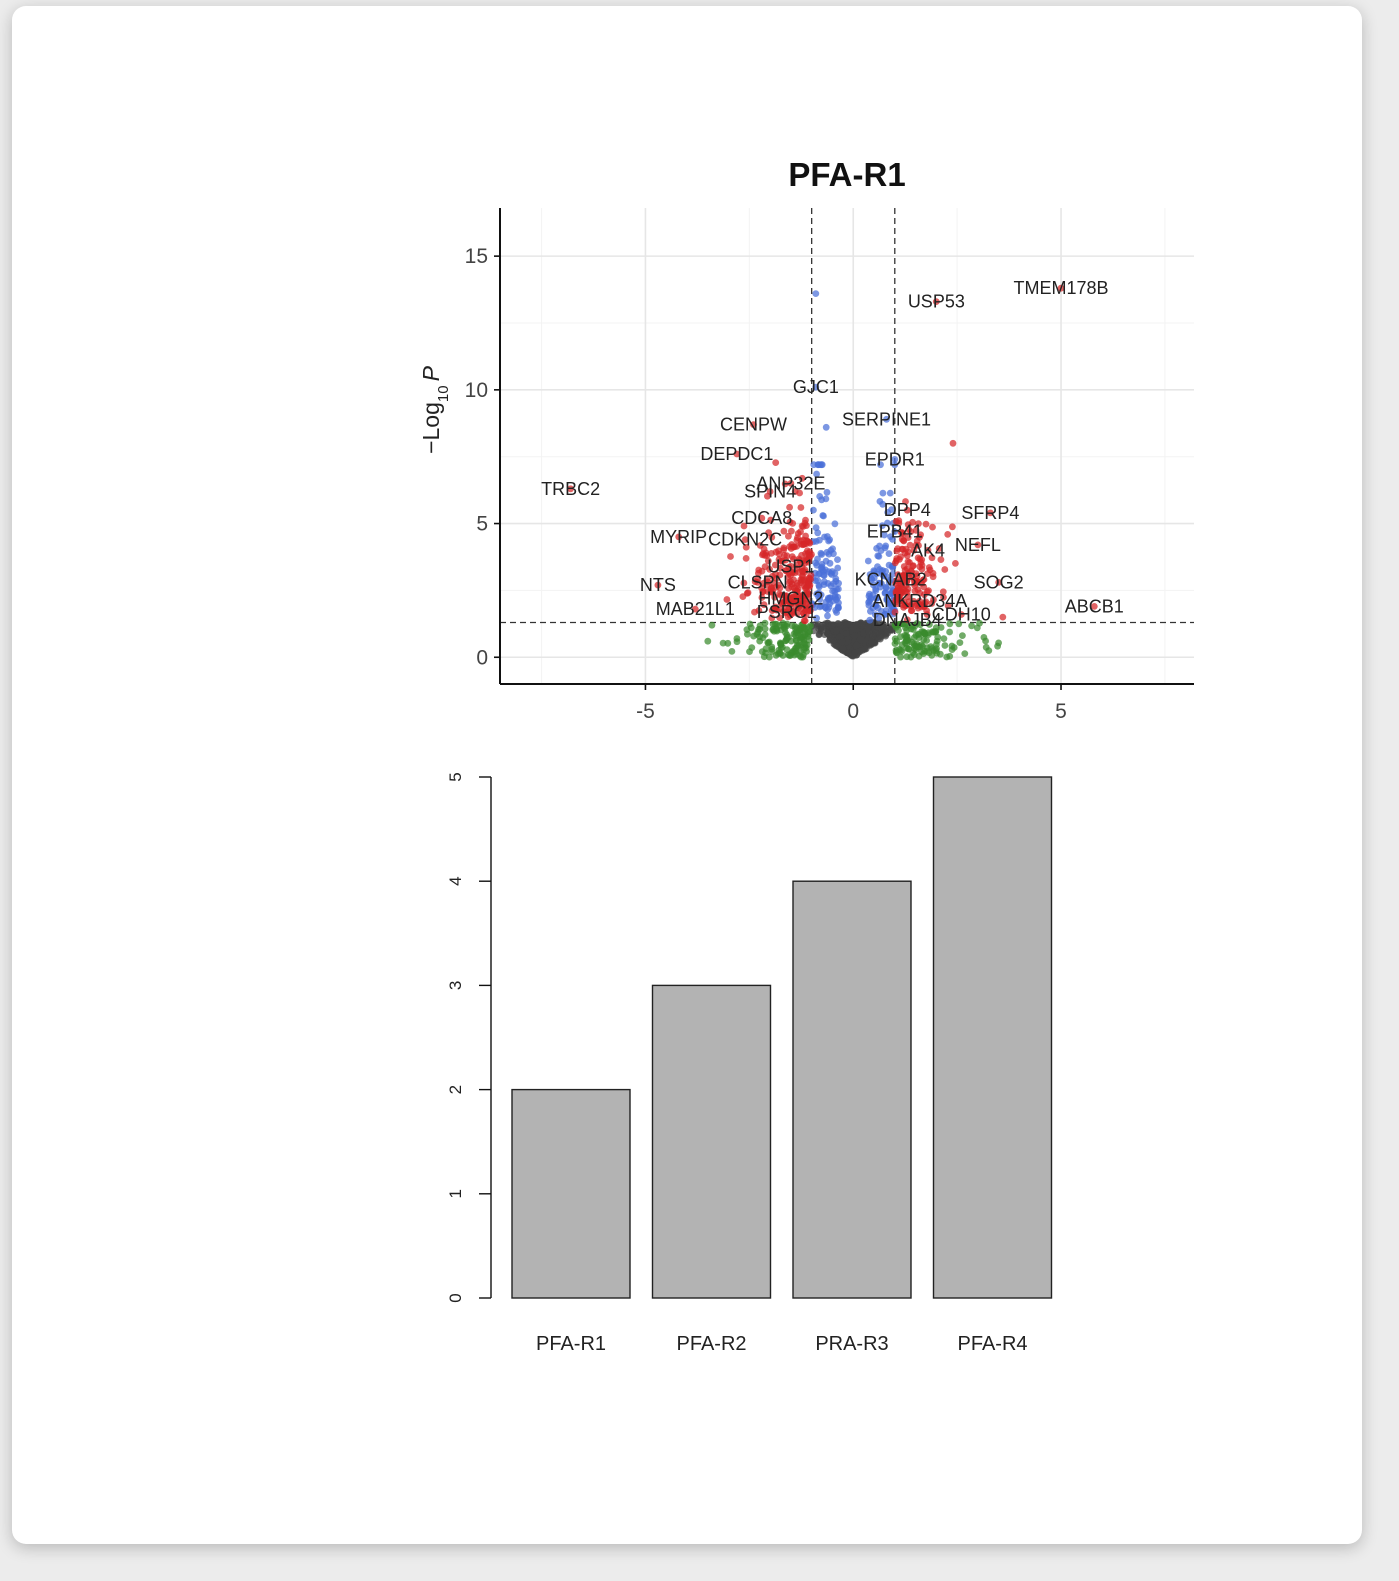 Image resolution: width=1399 pixels, height=1581 pixels. Describe the element at coordinates (1061, 288) in the screenshot. I see `gene-label: TMEM178B` at that location.